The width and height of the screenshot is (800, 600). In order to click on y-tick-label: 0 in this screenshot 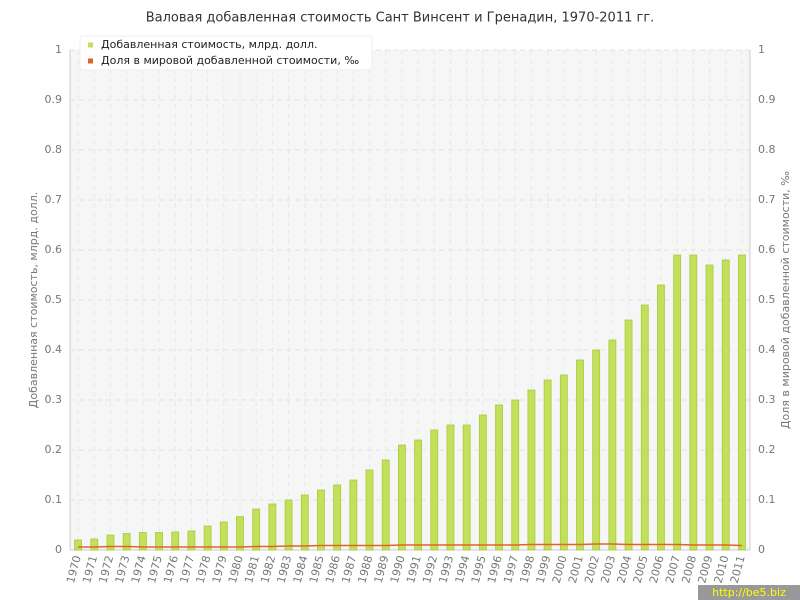, I will do `click(58, 549)`.